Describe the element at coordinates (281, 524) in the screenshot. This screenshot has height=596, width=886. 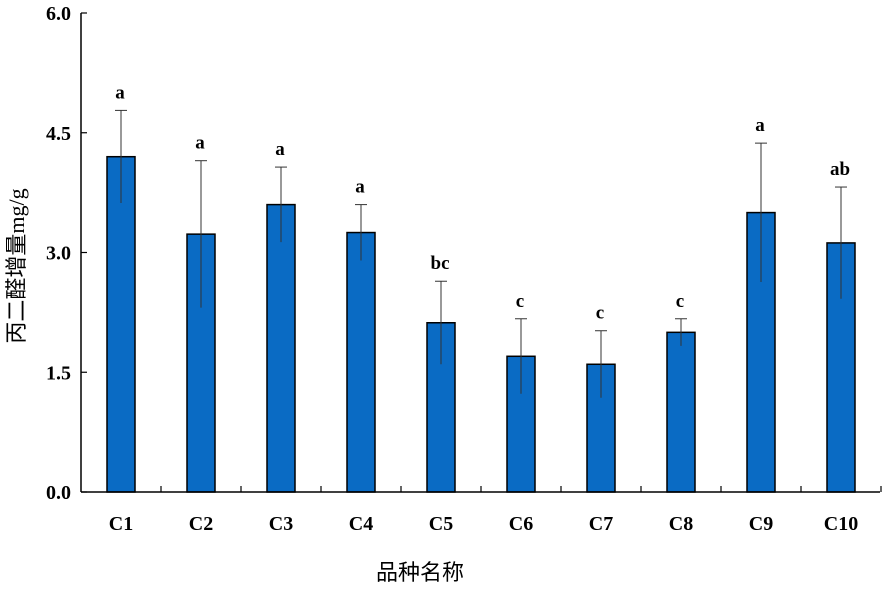
I see `x-tick-label: C3` at that location.